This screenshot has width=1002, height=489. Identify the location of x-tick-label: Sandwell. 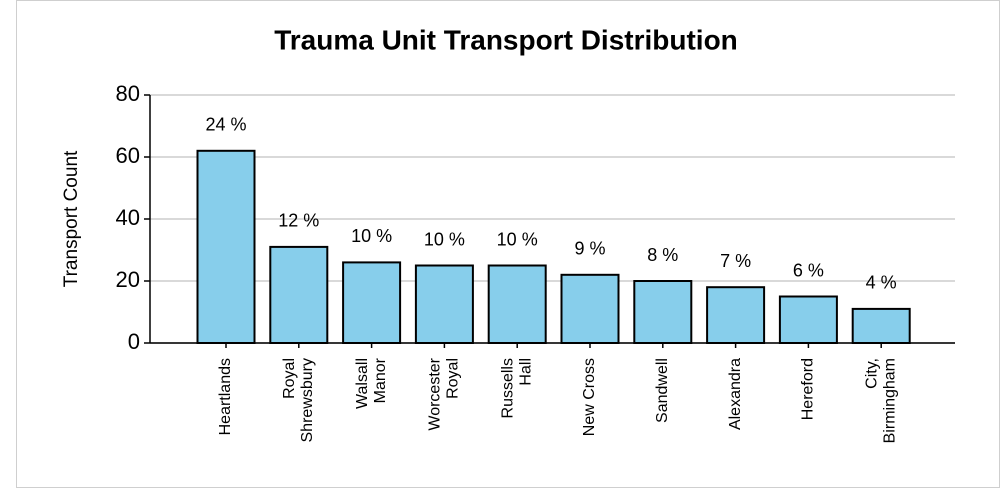
(662, 390).